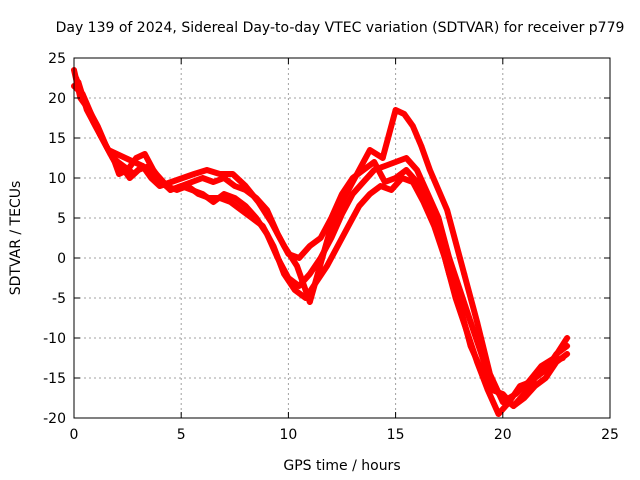 Image resolution: width=640 pixels, height=480 pixels. Describe the element at coordinates (54, 419) in the screenshot. I see `y-tick-label: -20` at that location.